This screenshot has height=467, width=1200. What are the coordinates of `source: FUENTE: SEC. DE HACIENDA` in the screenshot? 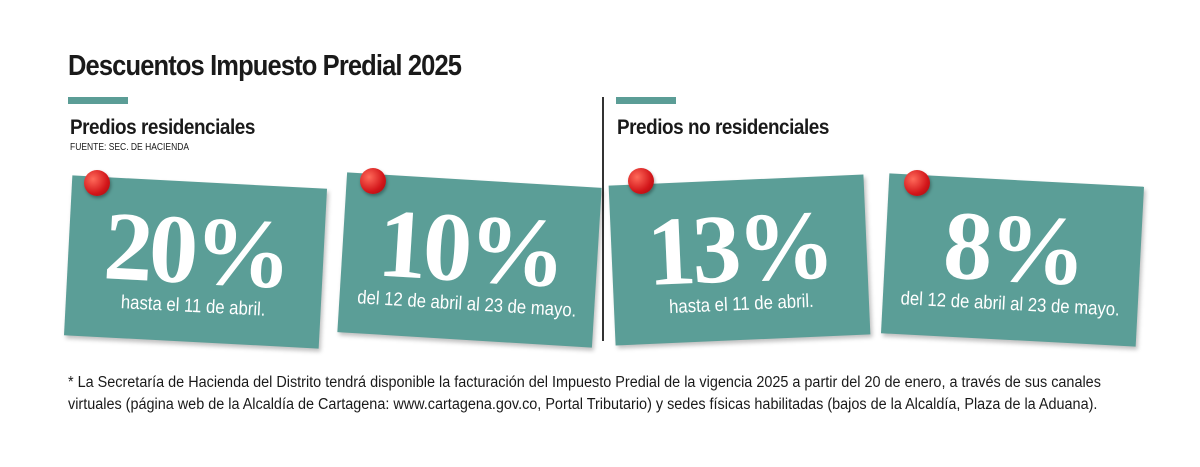 It's located at (130, 147).